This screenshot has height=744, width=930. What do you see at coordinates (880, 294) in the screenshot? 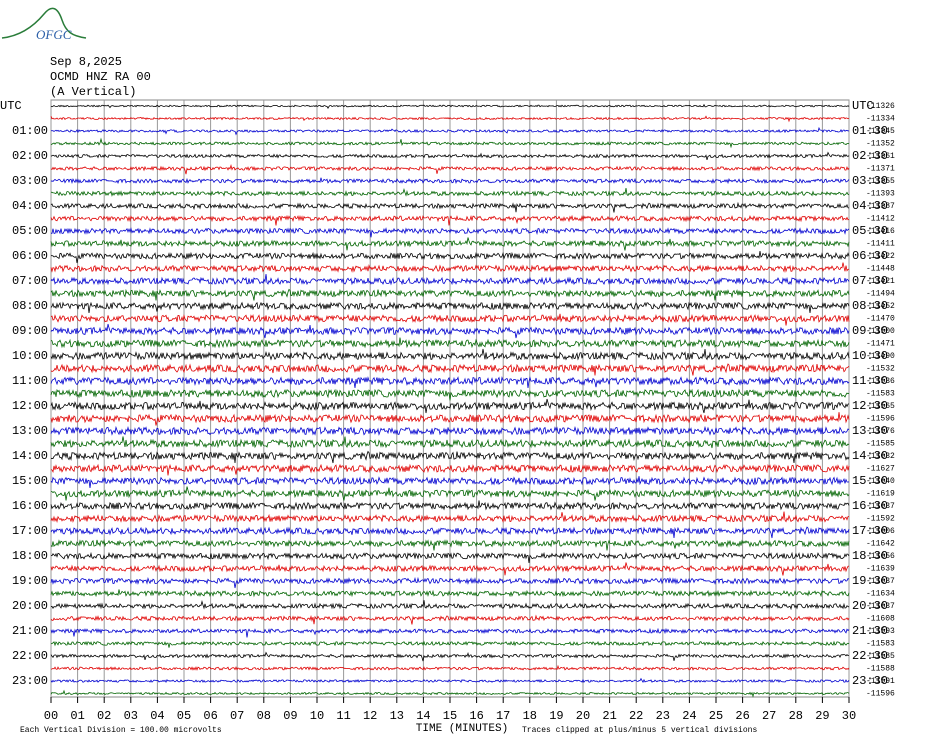
I see `row-value: -11494` at bounding box center [880, 294].